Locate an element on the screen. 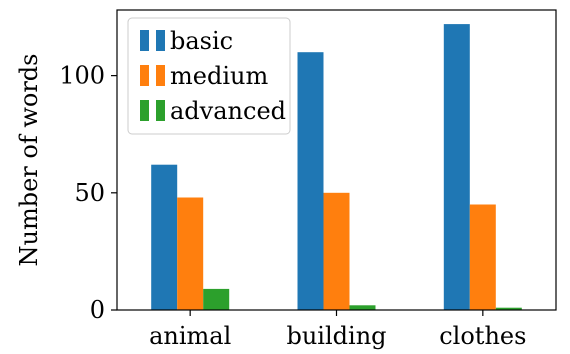 This screenshot has height=354, width=570. bar-advanced-animal is located at coordinates (216, 299).